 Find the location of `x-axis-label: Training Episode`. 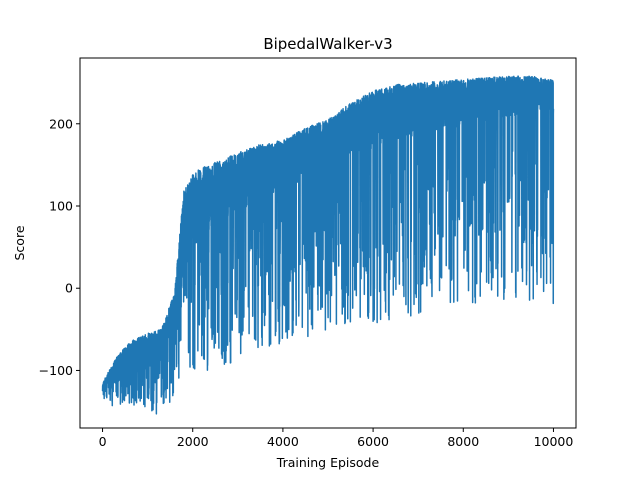

x-axis-label: Training Episode is located at coordinates (328, 462).